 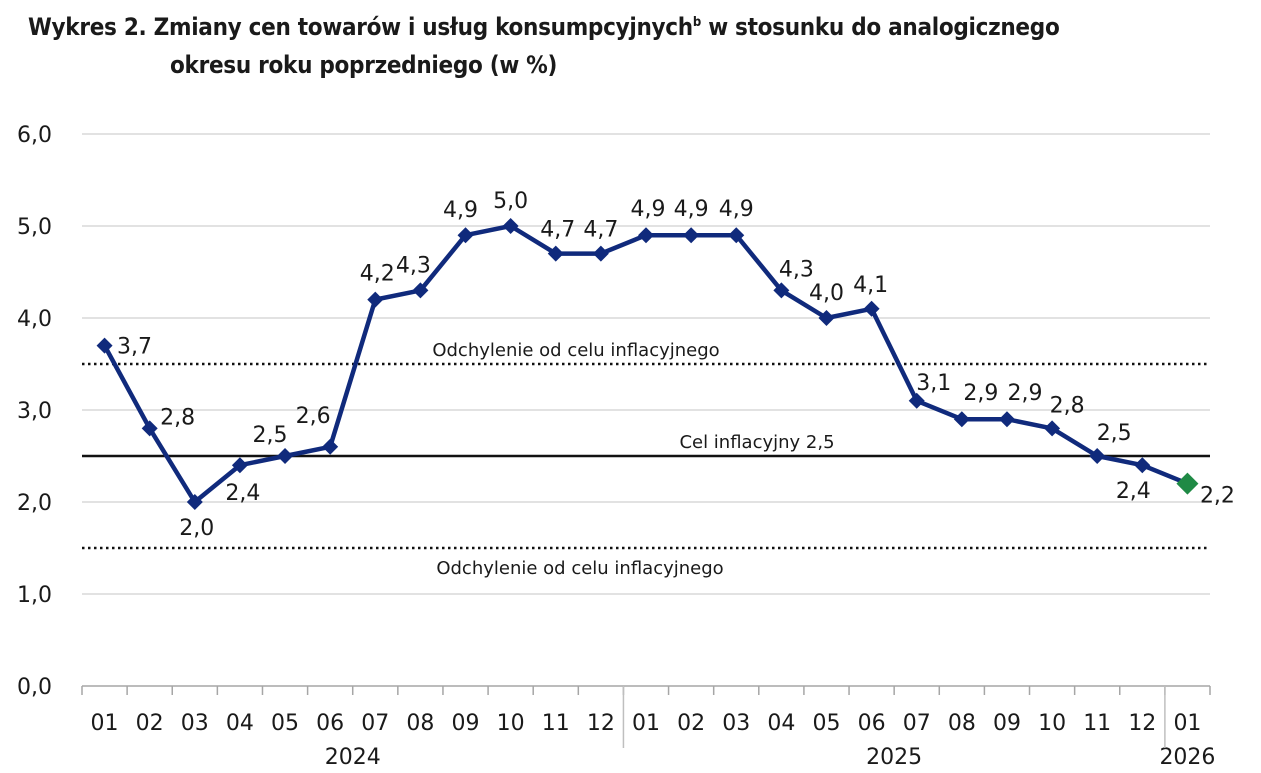 What do you see at coordinates (756, 442) in the screenshot?
I see `reference-line-label: Cel inflacyjny 2,5` at bounding box center [756, 442].